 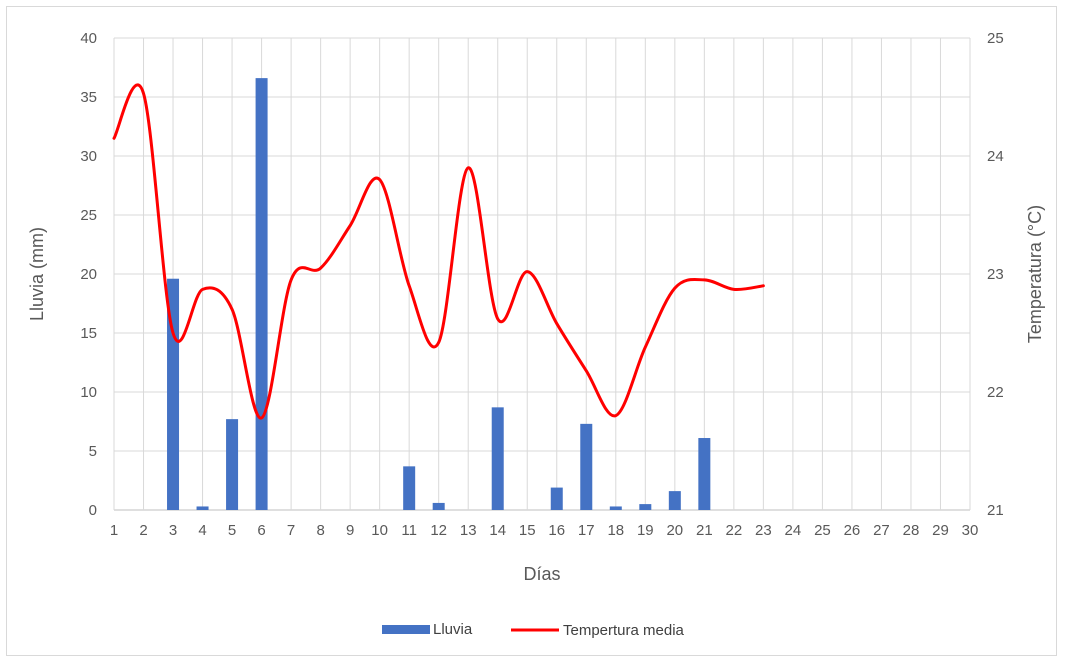 What do you see at coordinates (533, 630) in the screenshot?
I see `legend: Lluvia Tempertura media` at bounding box center [533, 630].